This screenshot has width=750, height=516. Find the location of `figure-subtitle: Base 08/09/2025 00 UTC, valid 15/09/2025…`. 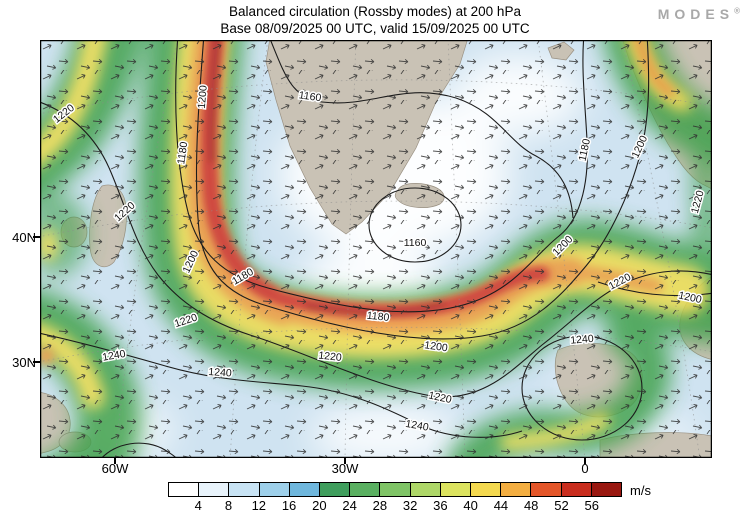

figure-subtitle: Base 08/09/2025 00 UTC, valid 15/09/2025… is located at coordinates (375, 28).